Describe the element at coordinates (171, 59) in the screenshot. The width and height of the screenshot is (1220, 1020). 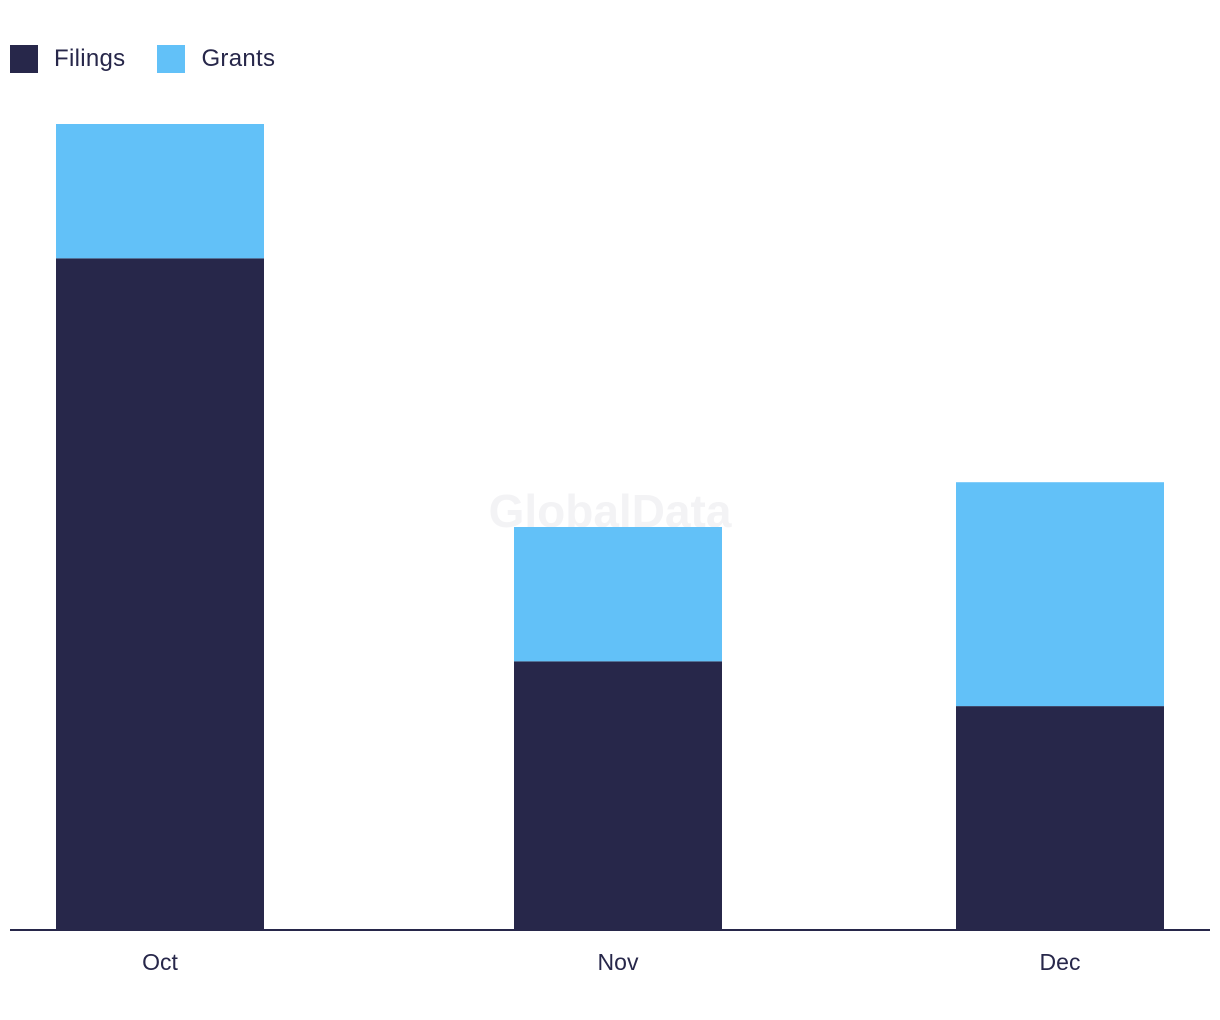
I see `legend-swatch-grants` at that location.